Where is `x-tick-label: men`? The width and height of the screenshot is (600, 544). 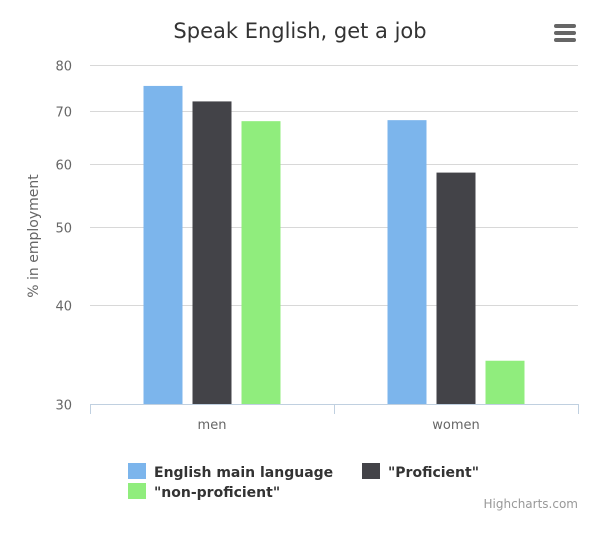
x-tick-label: men is located at coordinates (212, 425).